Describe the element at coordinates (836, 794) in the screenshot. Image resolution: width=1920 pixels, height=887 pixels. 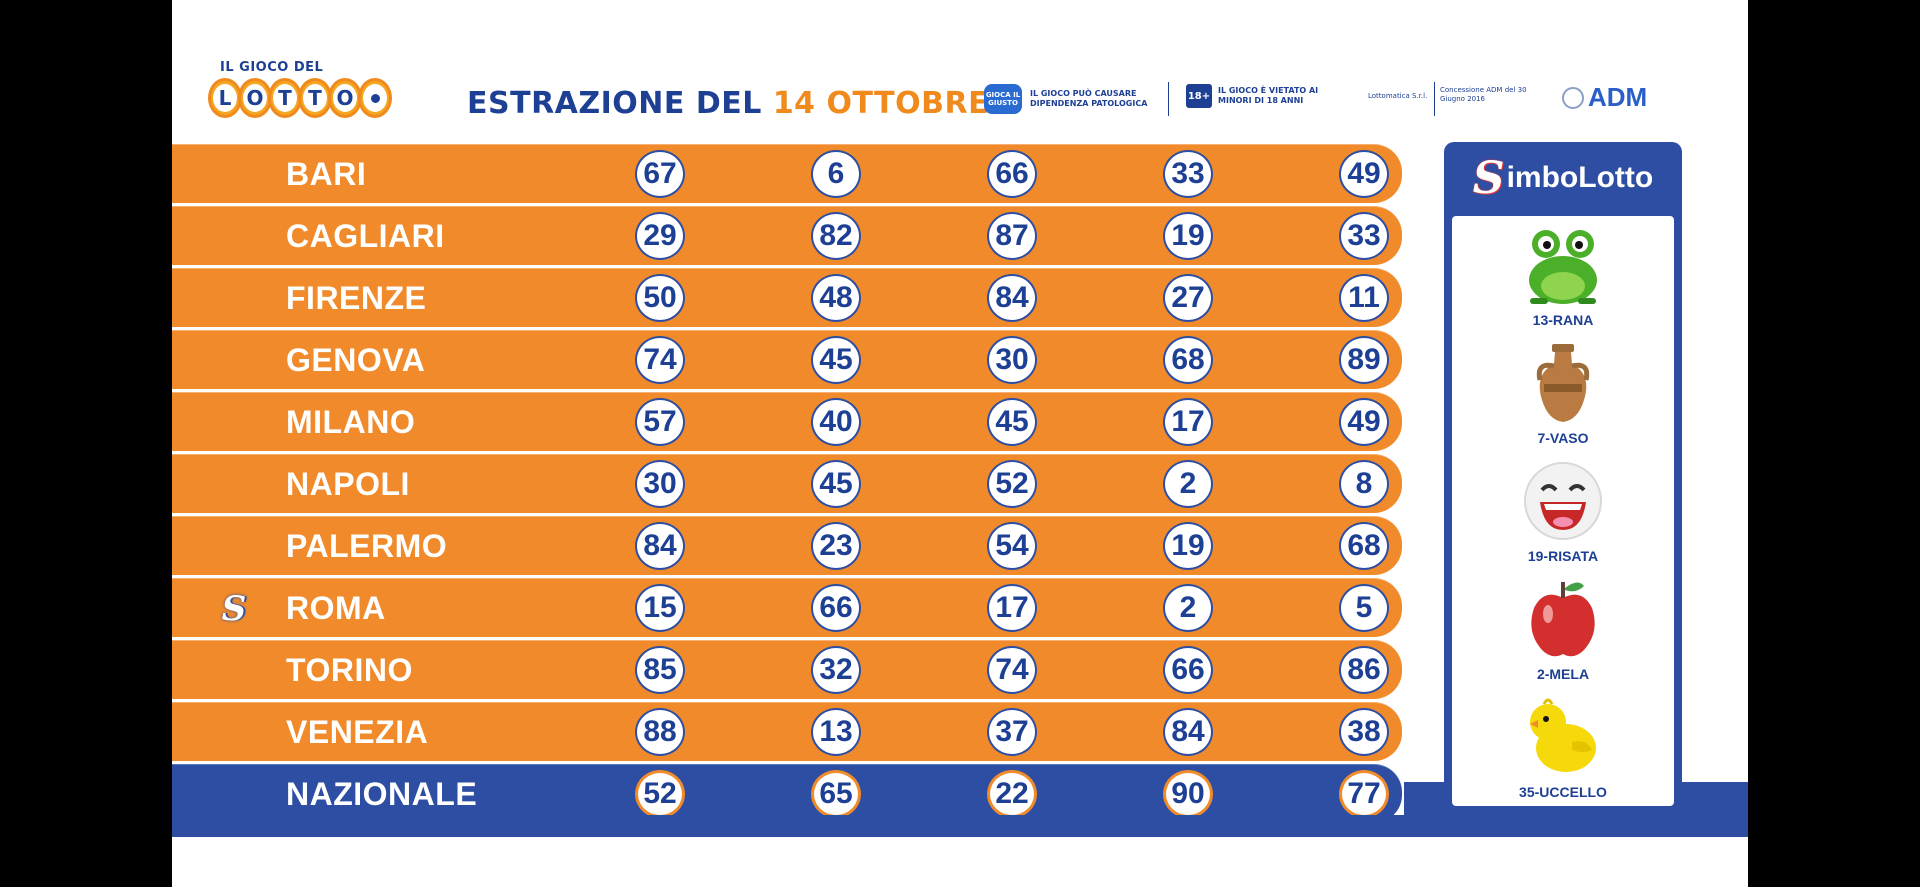
I see `number-ball: 65` at that location.